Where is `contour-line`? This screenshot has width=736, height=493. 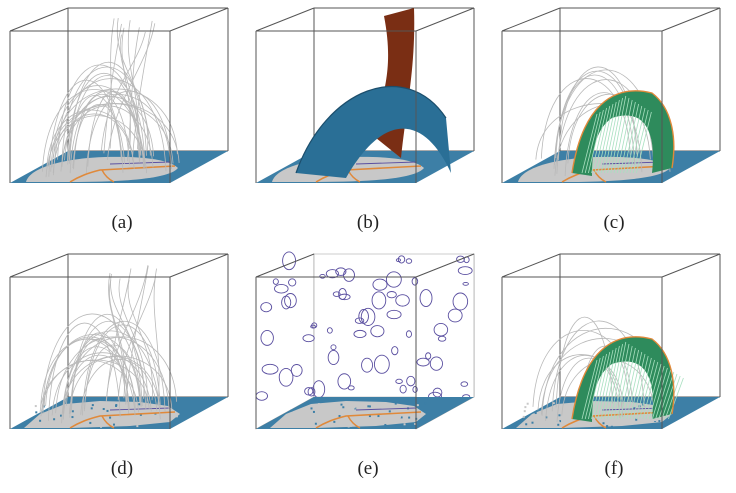 contour-line is located at coordinates (386, 409).